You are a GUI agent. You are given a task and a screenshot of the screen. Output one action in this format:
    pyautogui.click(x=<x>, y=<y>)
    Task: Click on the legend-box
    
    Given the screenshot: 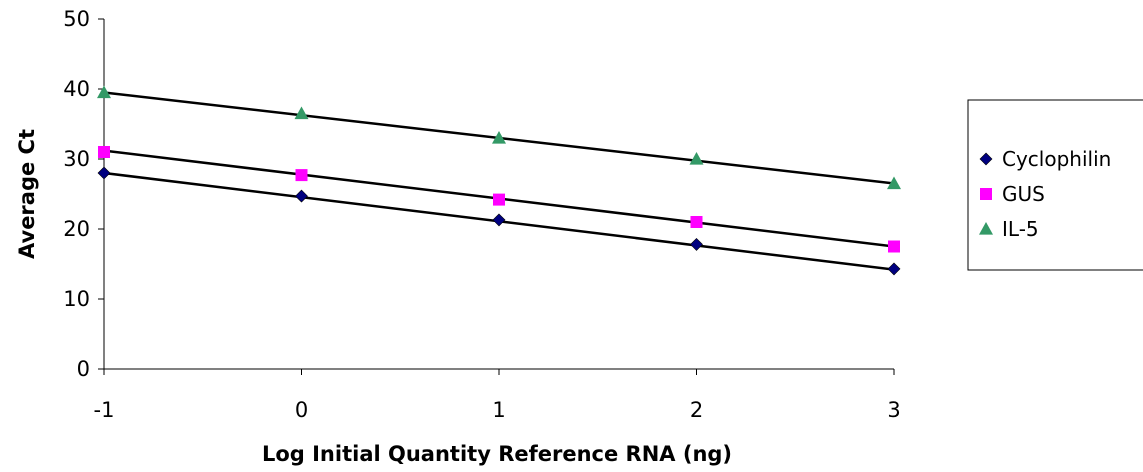 What is the action you would take?
    pyautogui.click(x=1055, y=185)
    